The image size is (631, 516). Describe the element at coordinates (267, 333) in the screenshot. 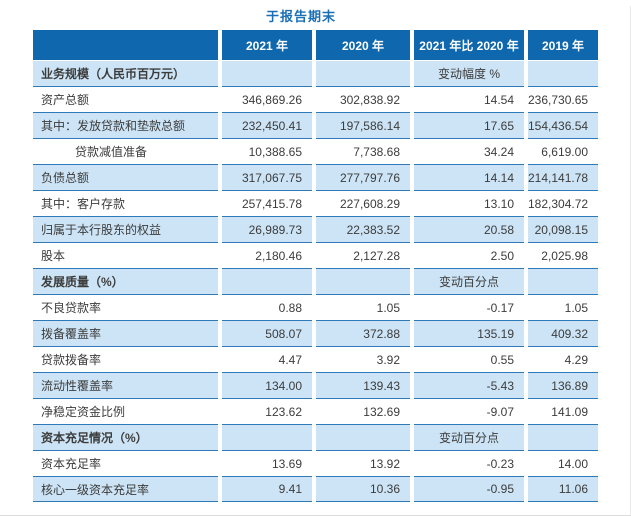

I see `value-cell: 508.07` at that location.